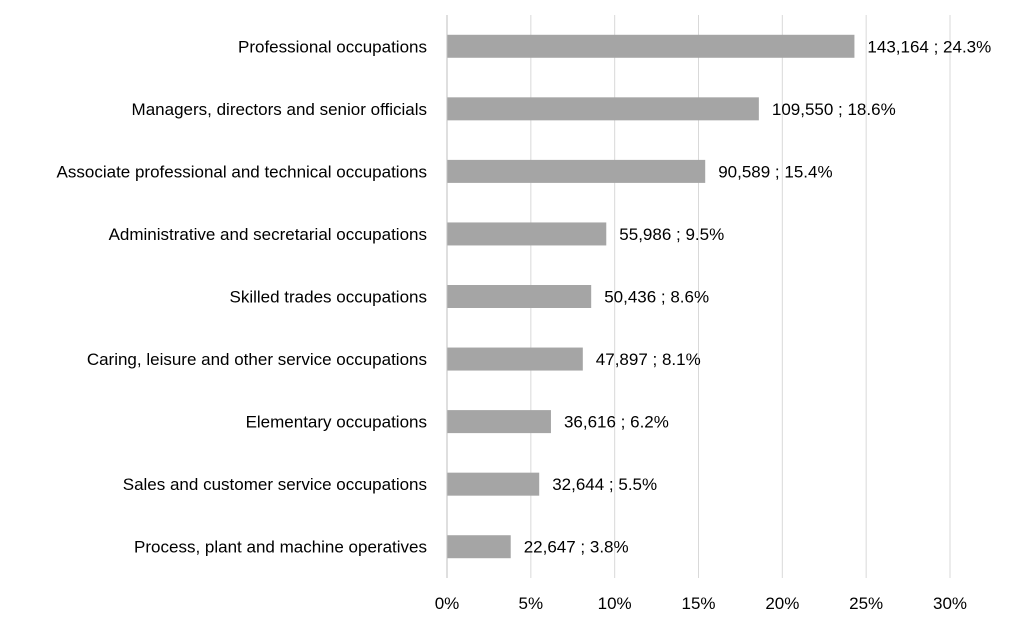  What do you see at coordinates (950, 603) in the screenshot?
I see `x-tick-label: 30%` at bounding box center [950, 603].